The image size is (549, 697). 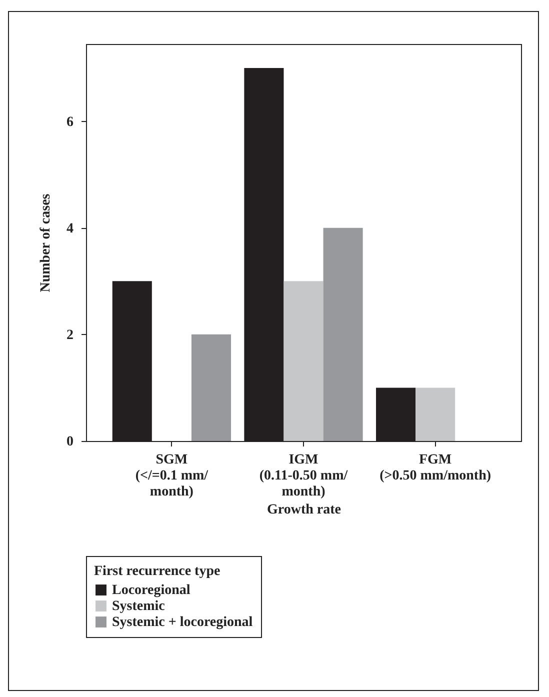 I want to click on y-axis-title: Number of cases, so click(x=46, y=242).